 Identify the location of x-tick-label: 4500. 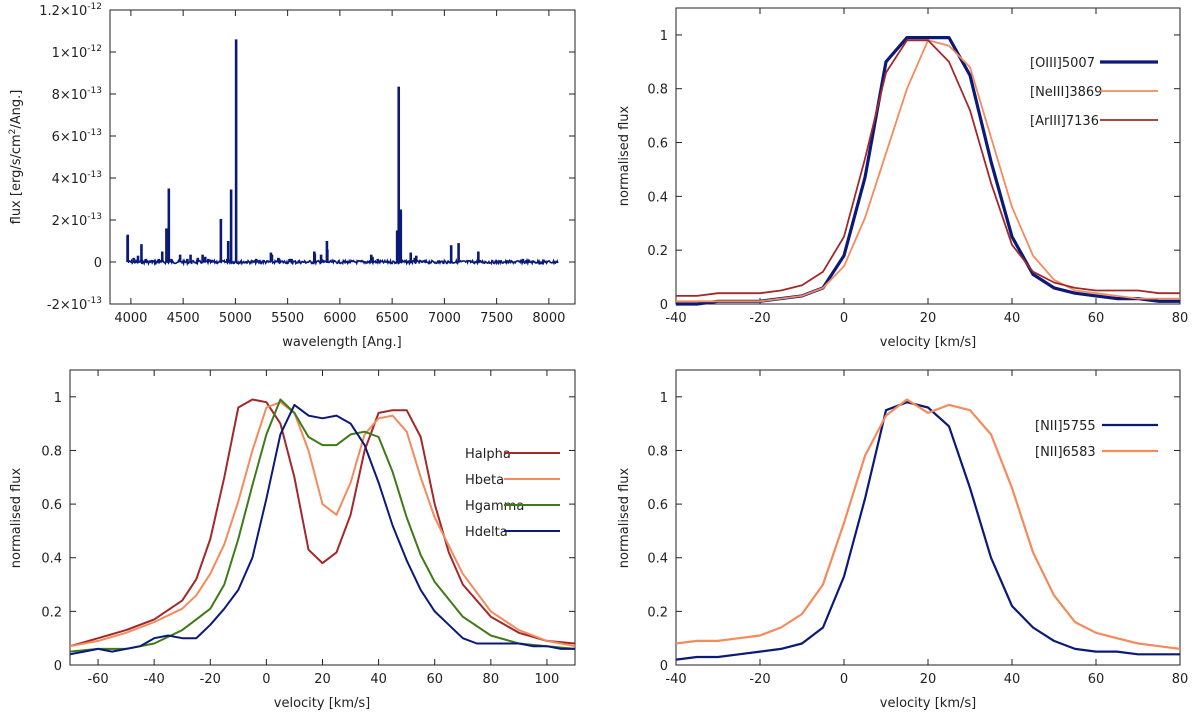
(183, 318).